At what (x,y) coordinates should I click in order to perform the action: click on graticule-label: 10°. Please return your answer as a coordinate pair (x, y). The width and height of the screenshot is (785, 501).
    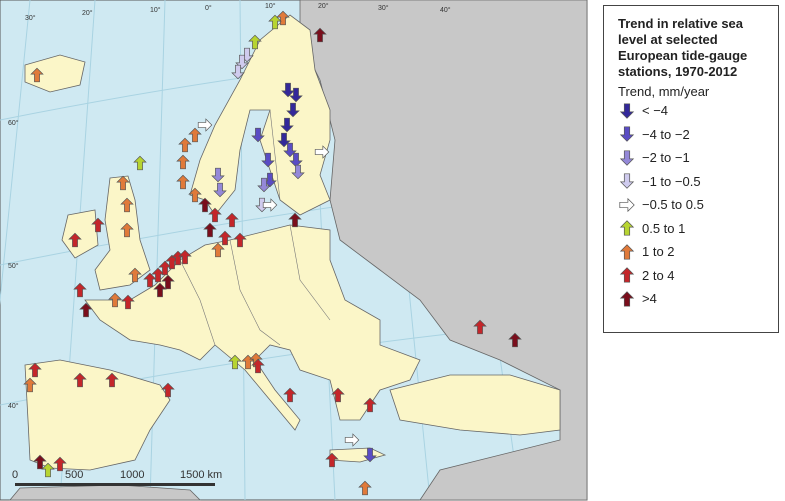
    Looking at the image, I should click on (155, 10).